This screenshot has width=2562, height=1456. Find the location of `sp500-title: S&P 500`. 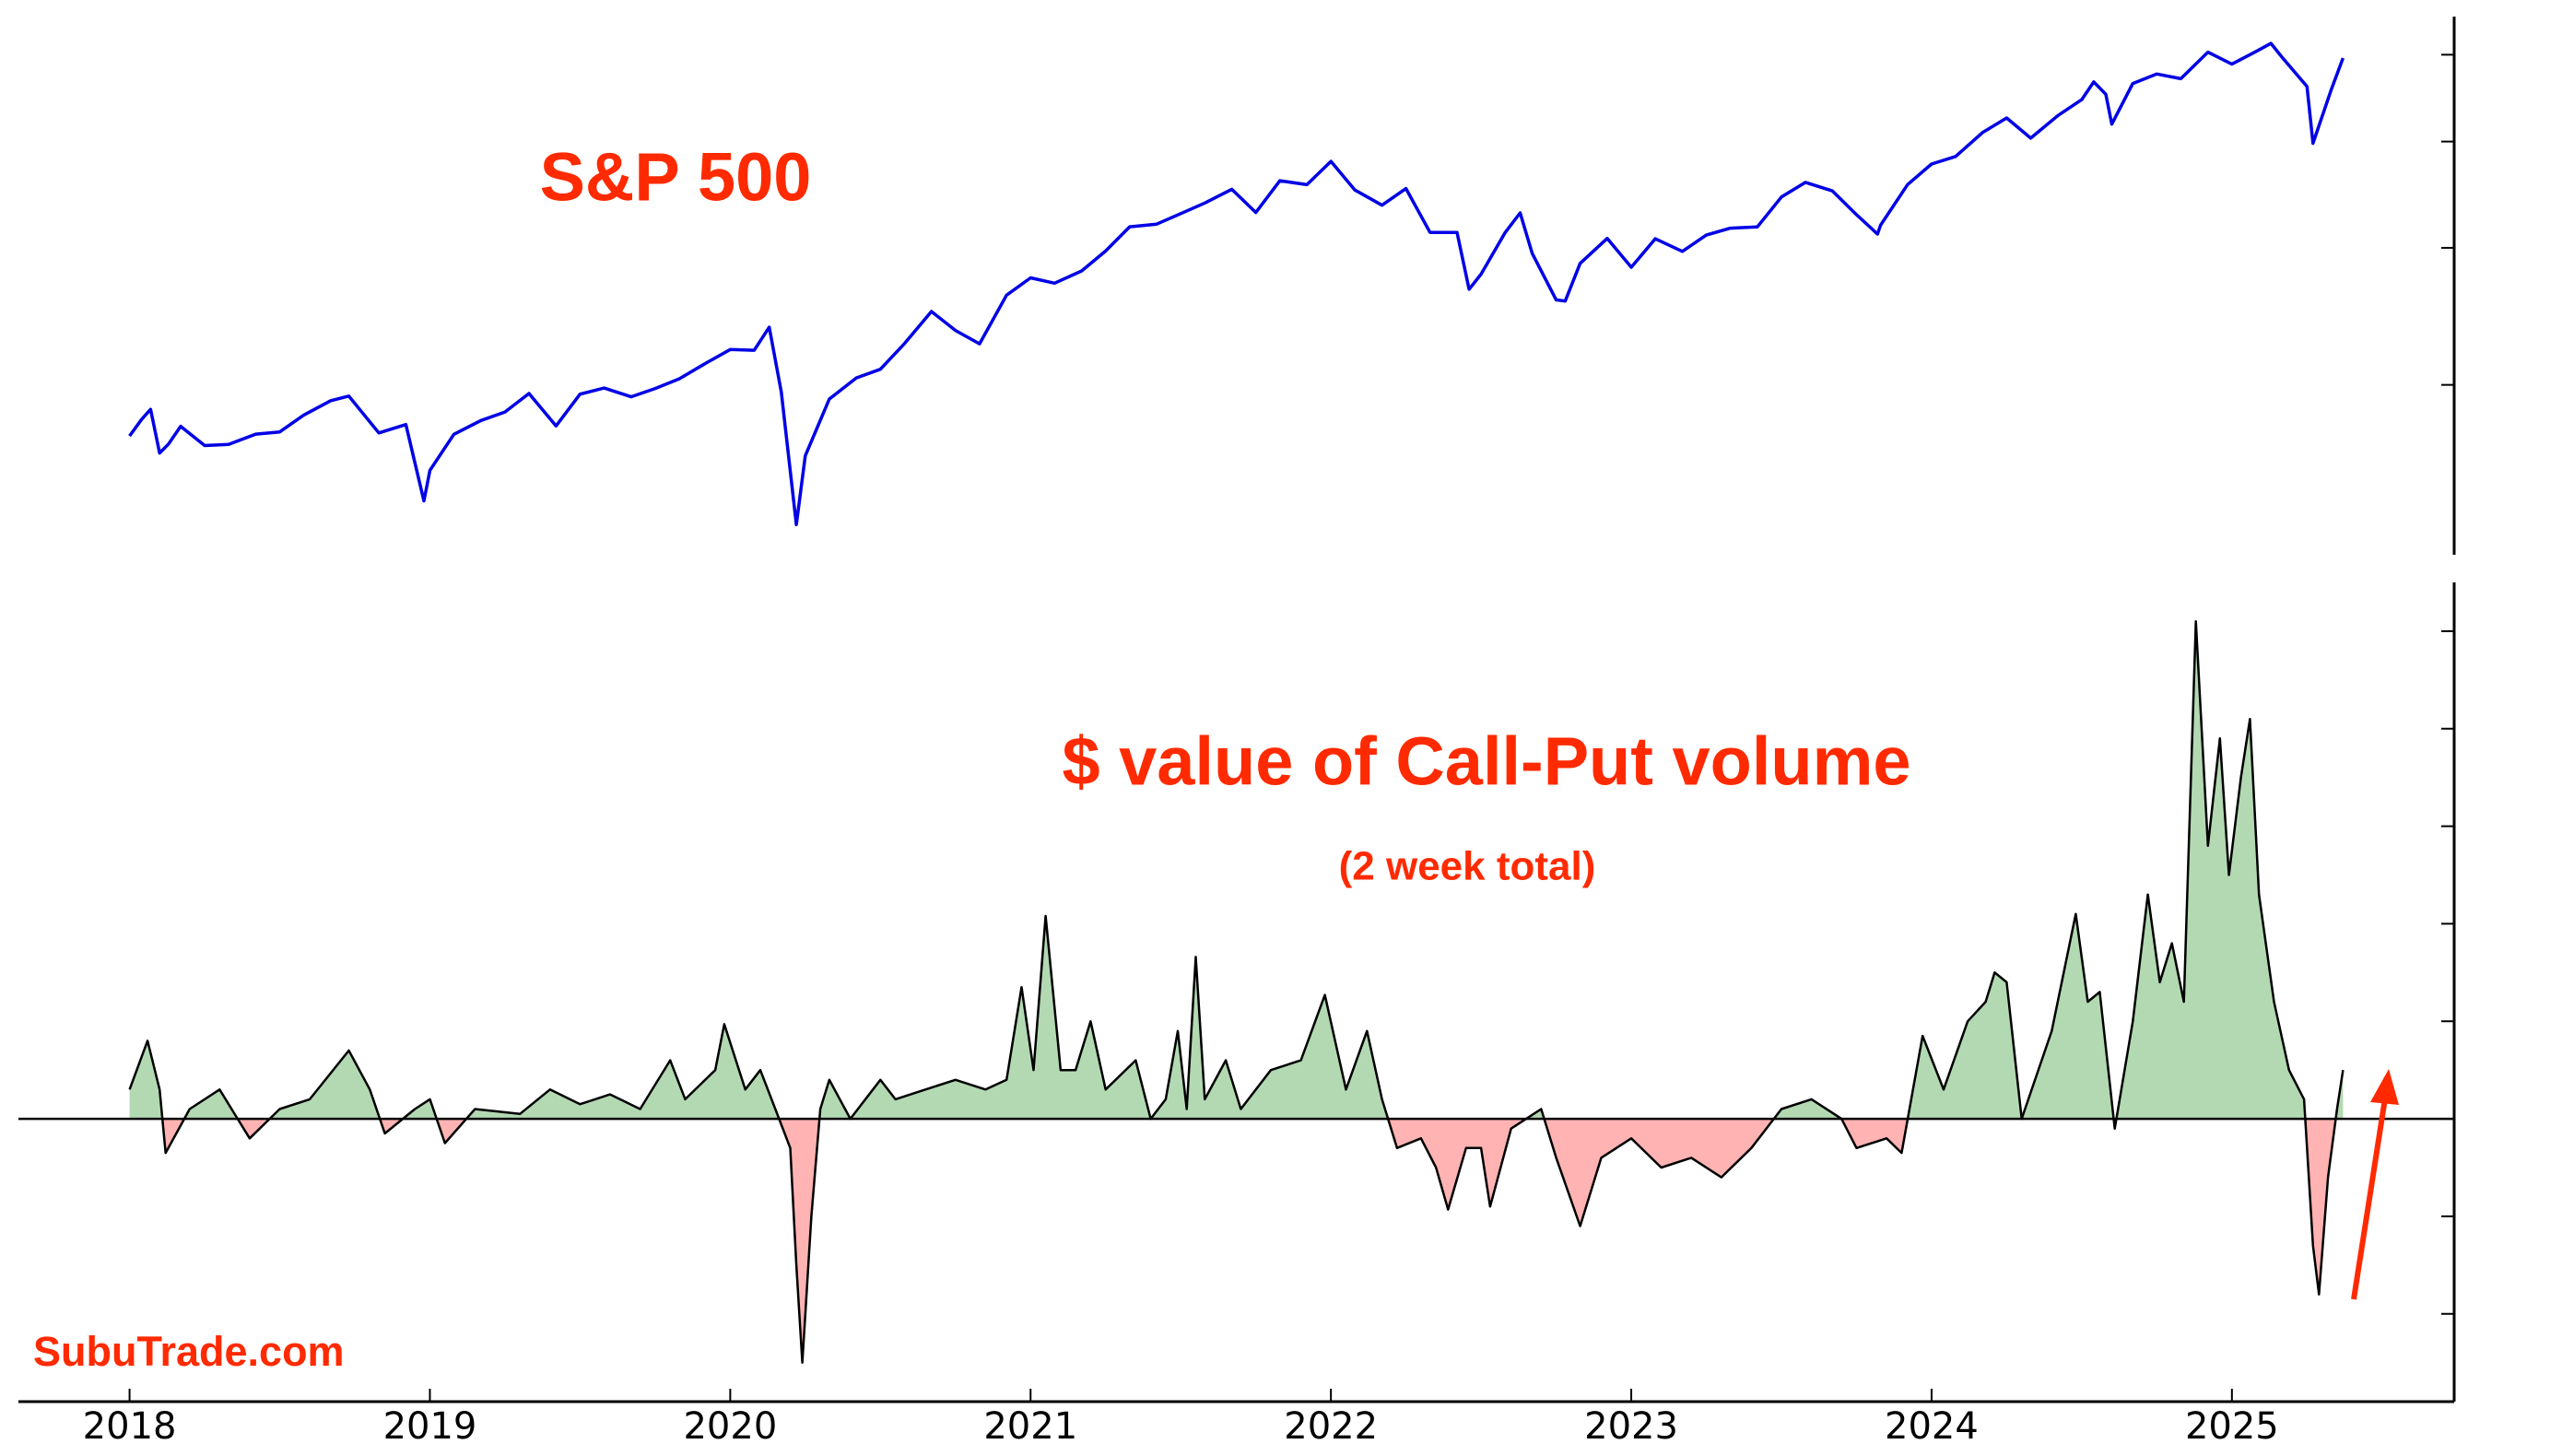

sp500-title: S&P 500 is located at coordinates (676, 177).